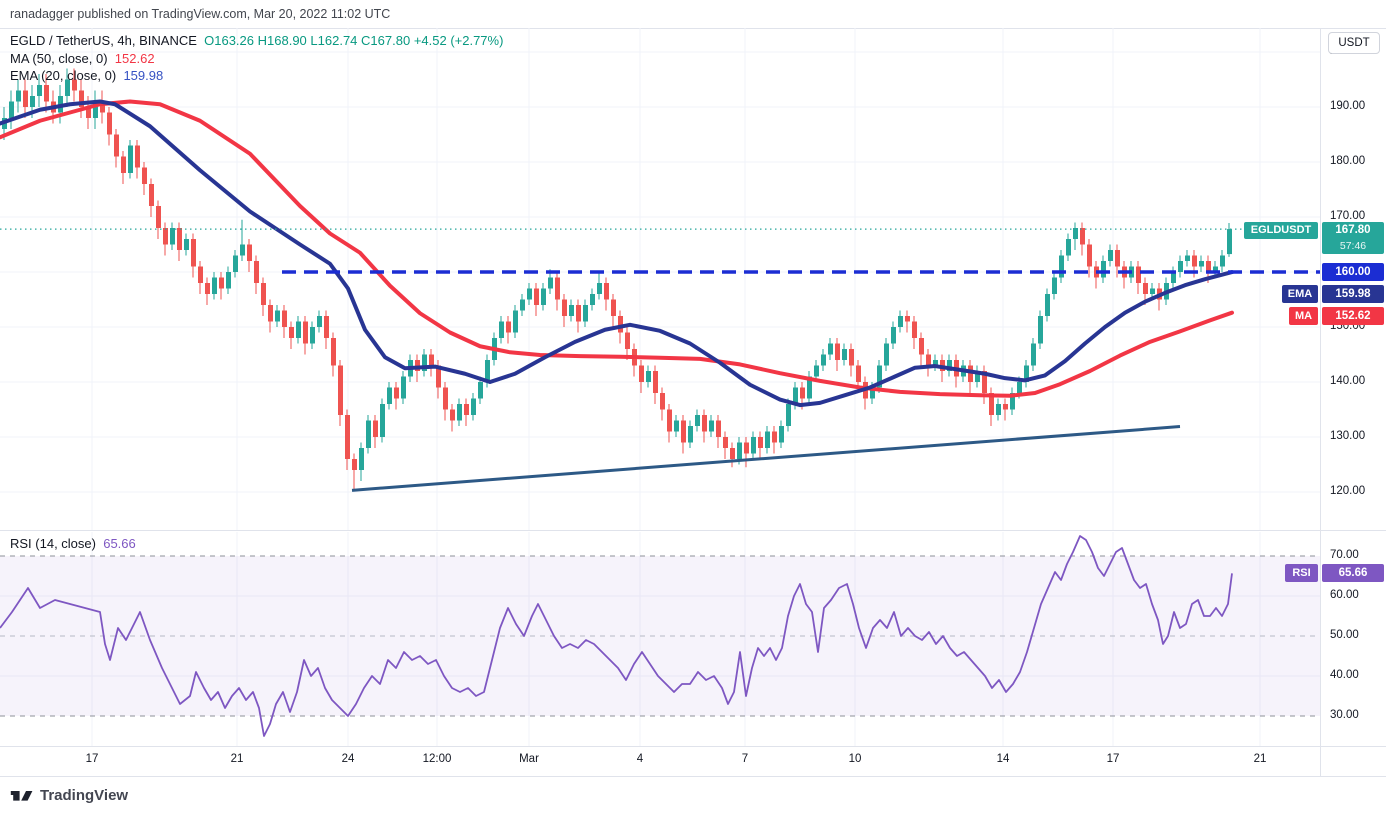  What do you see at coordinates (1348, 161) in the screenshot?
I see `price-tick-label: 180.00` at bounding box center [1348, 161].